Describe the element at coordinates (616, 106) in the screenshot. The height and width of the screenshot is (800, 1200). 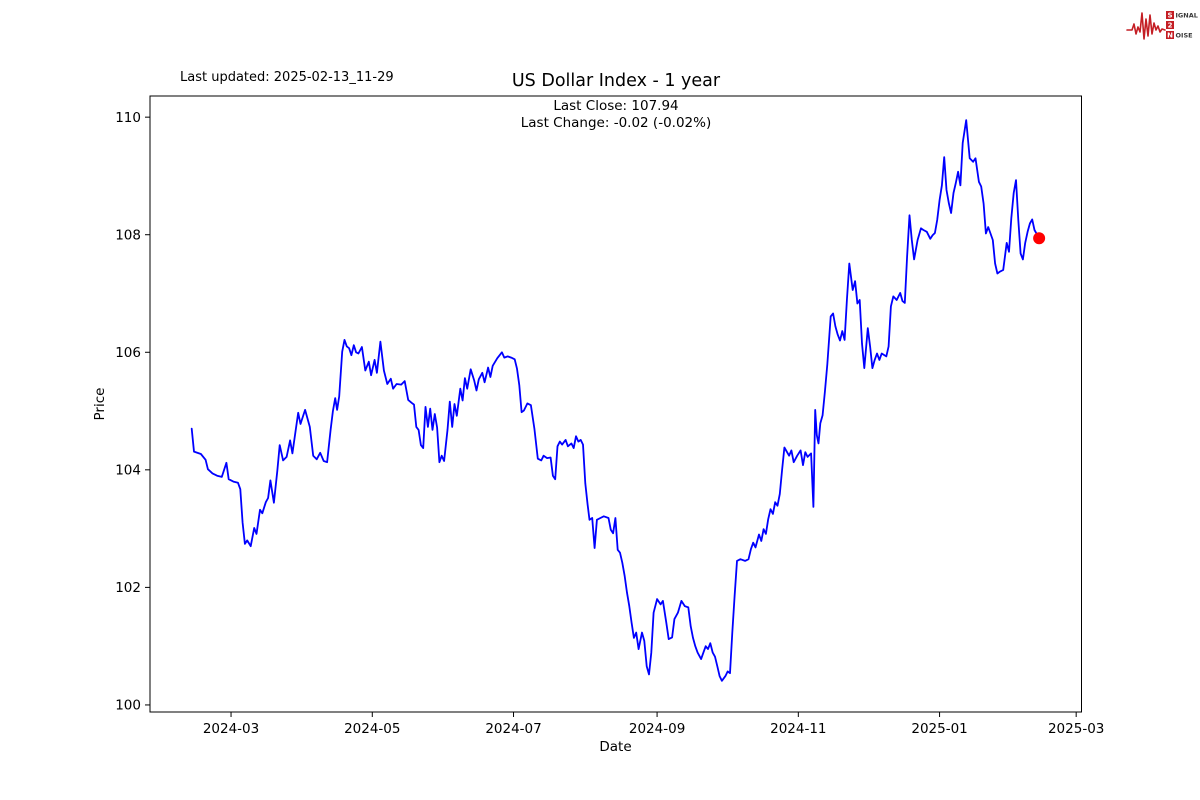
I see `last-close-text: Last Close: 107.94` at that location.